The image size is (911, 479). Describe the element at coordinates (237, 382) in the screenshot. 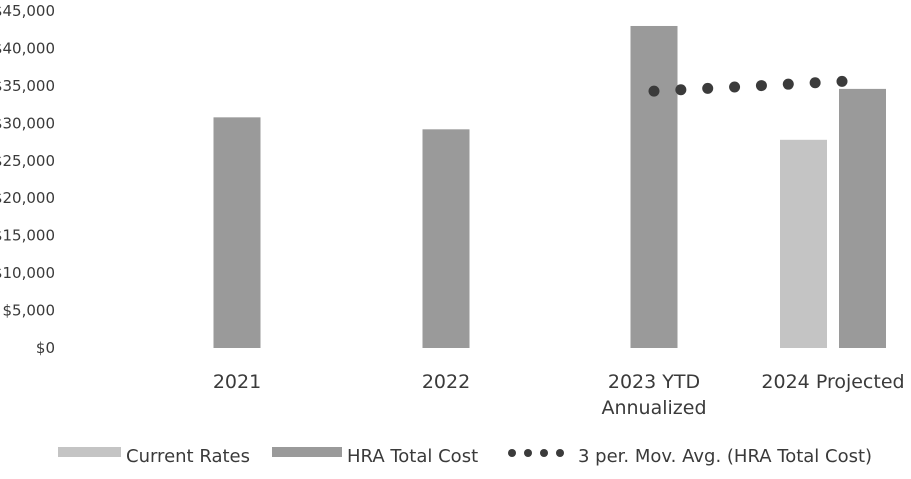

I see `x-tick-label: 2021` at that location.